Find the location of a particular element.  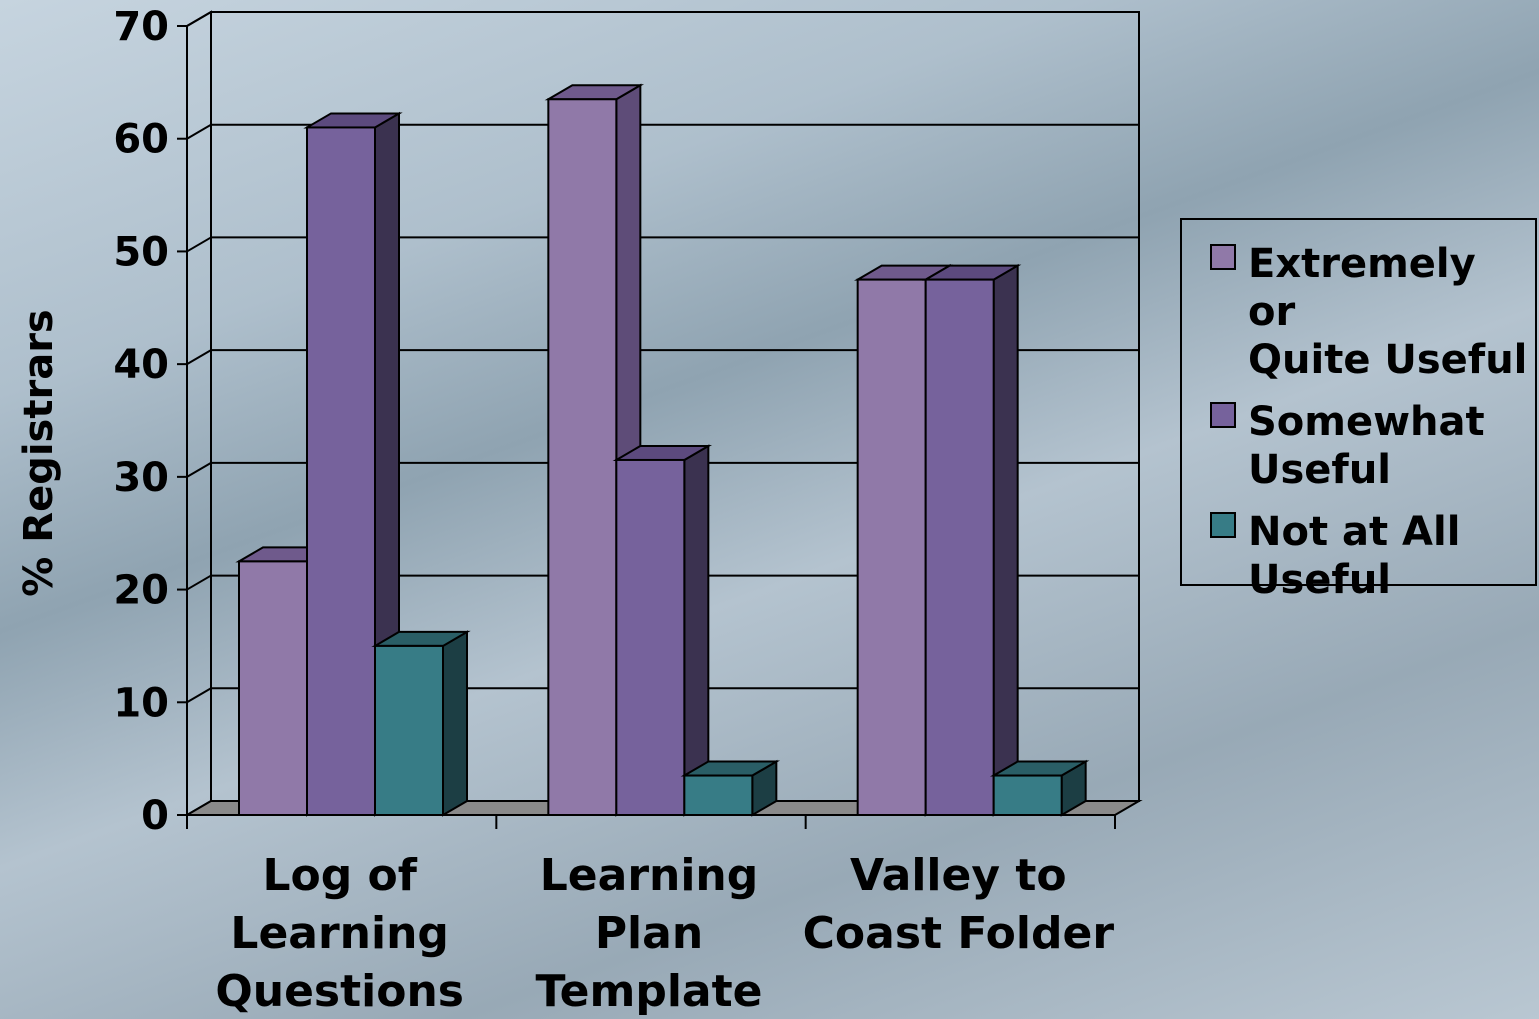

y-tick-label: 50 is located at coordinates (141, 252).